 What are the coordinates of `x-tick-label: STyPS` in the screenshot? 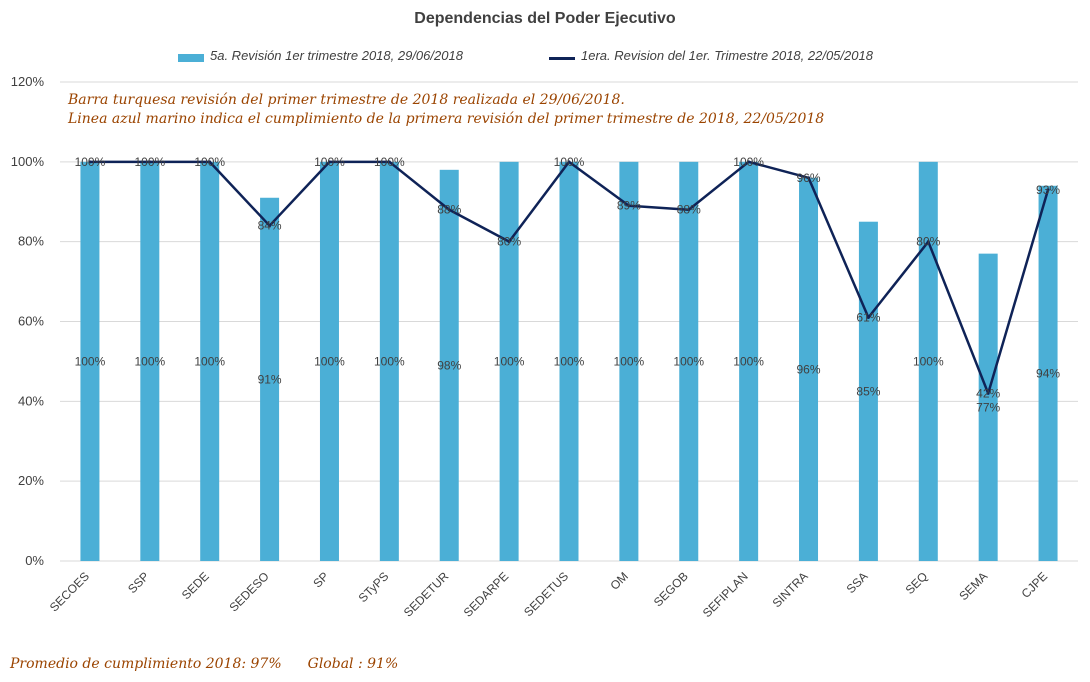 It's located at (374, 587).